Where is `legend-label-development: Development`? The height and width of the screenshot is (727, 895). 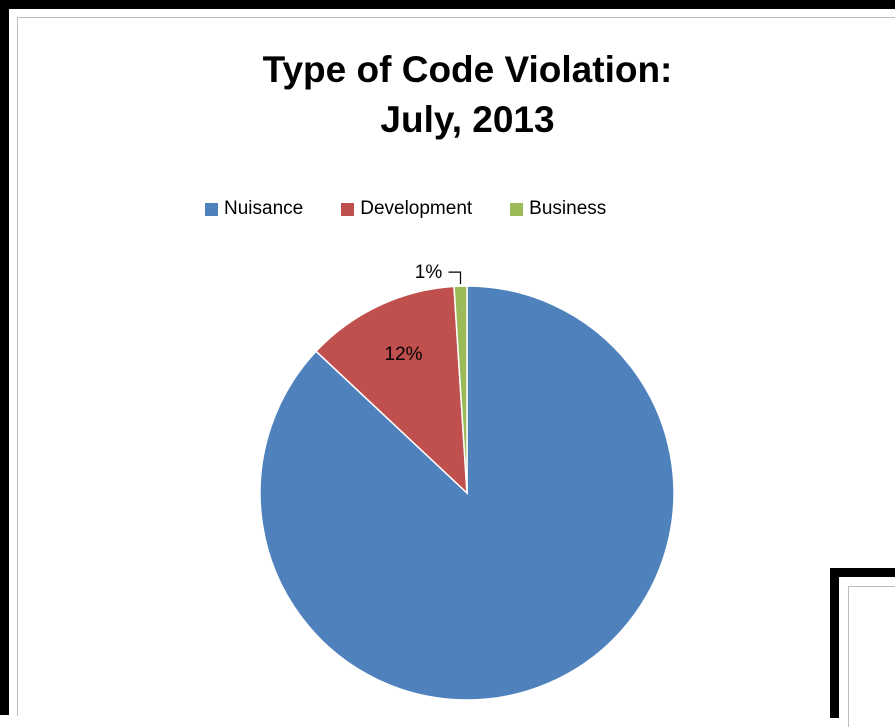 legend-label-development: Development is located at coordinates (416, 208).